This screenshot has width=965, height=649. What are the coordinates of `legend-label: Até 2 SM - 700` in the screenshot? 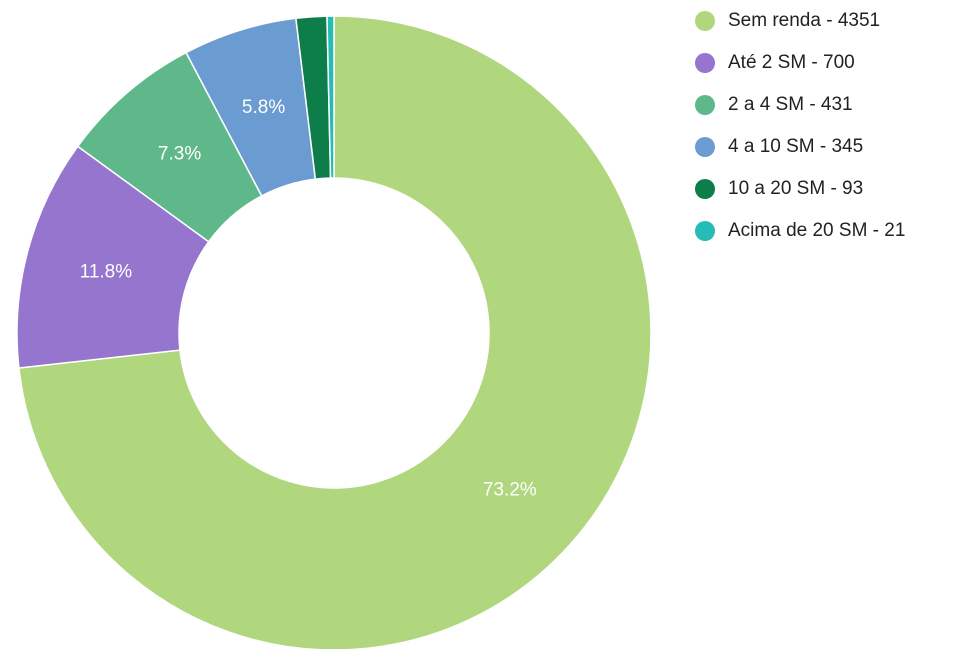 It's located at (791, 62).